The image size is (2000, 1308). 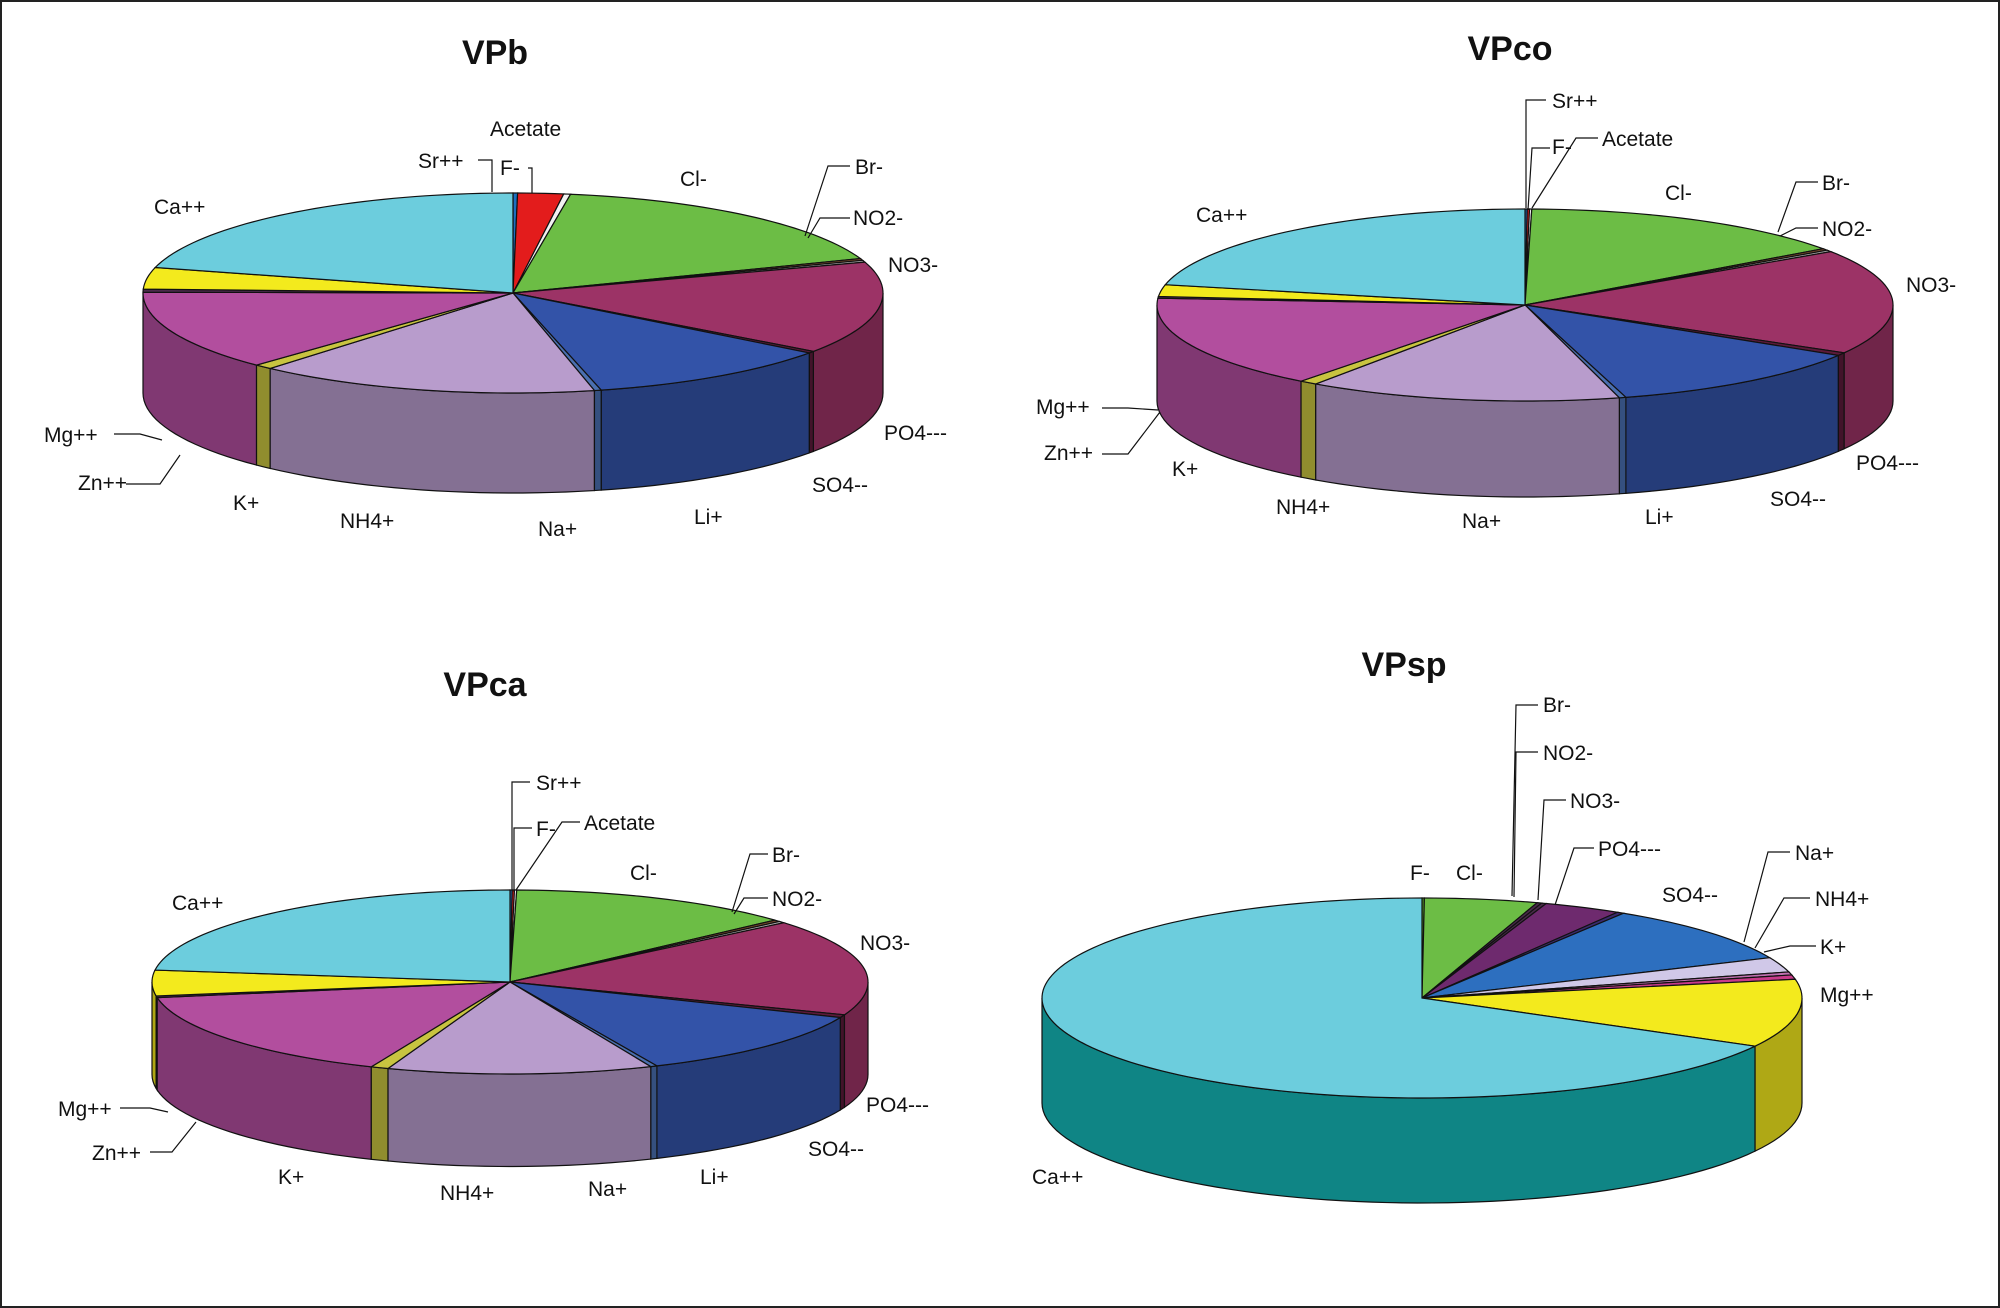 What do you see at coordinates (1789, 949) in the screenshot?
I see `leader-line-kplus` at bounding box center [1789, 949].